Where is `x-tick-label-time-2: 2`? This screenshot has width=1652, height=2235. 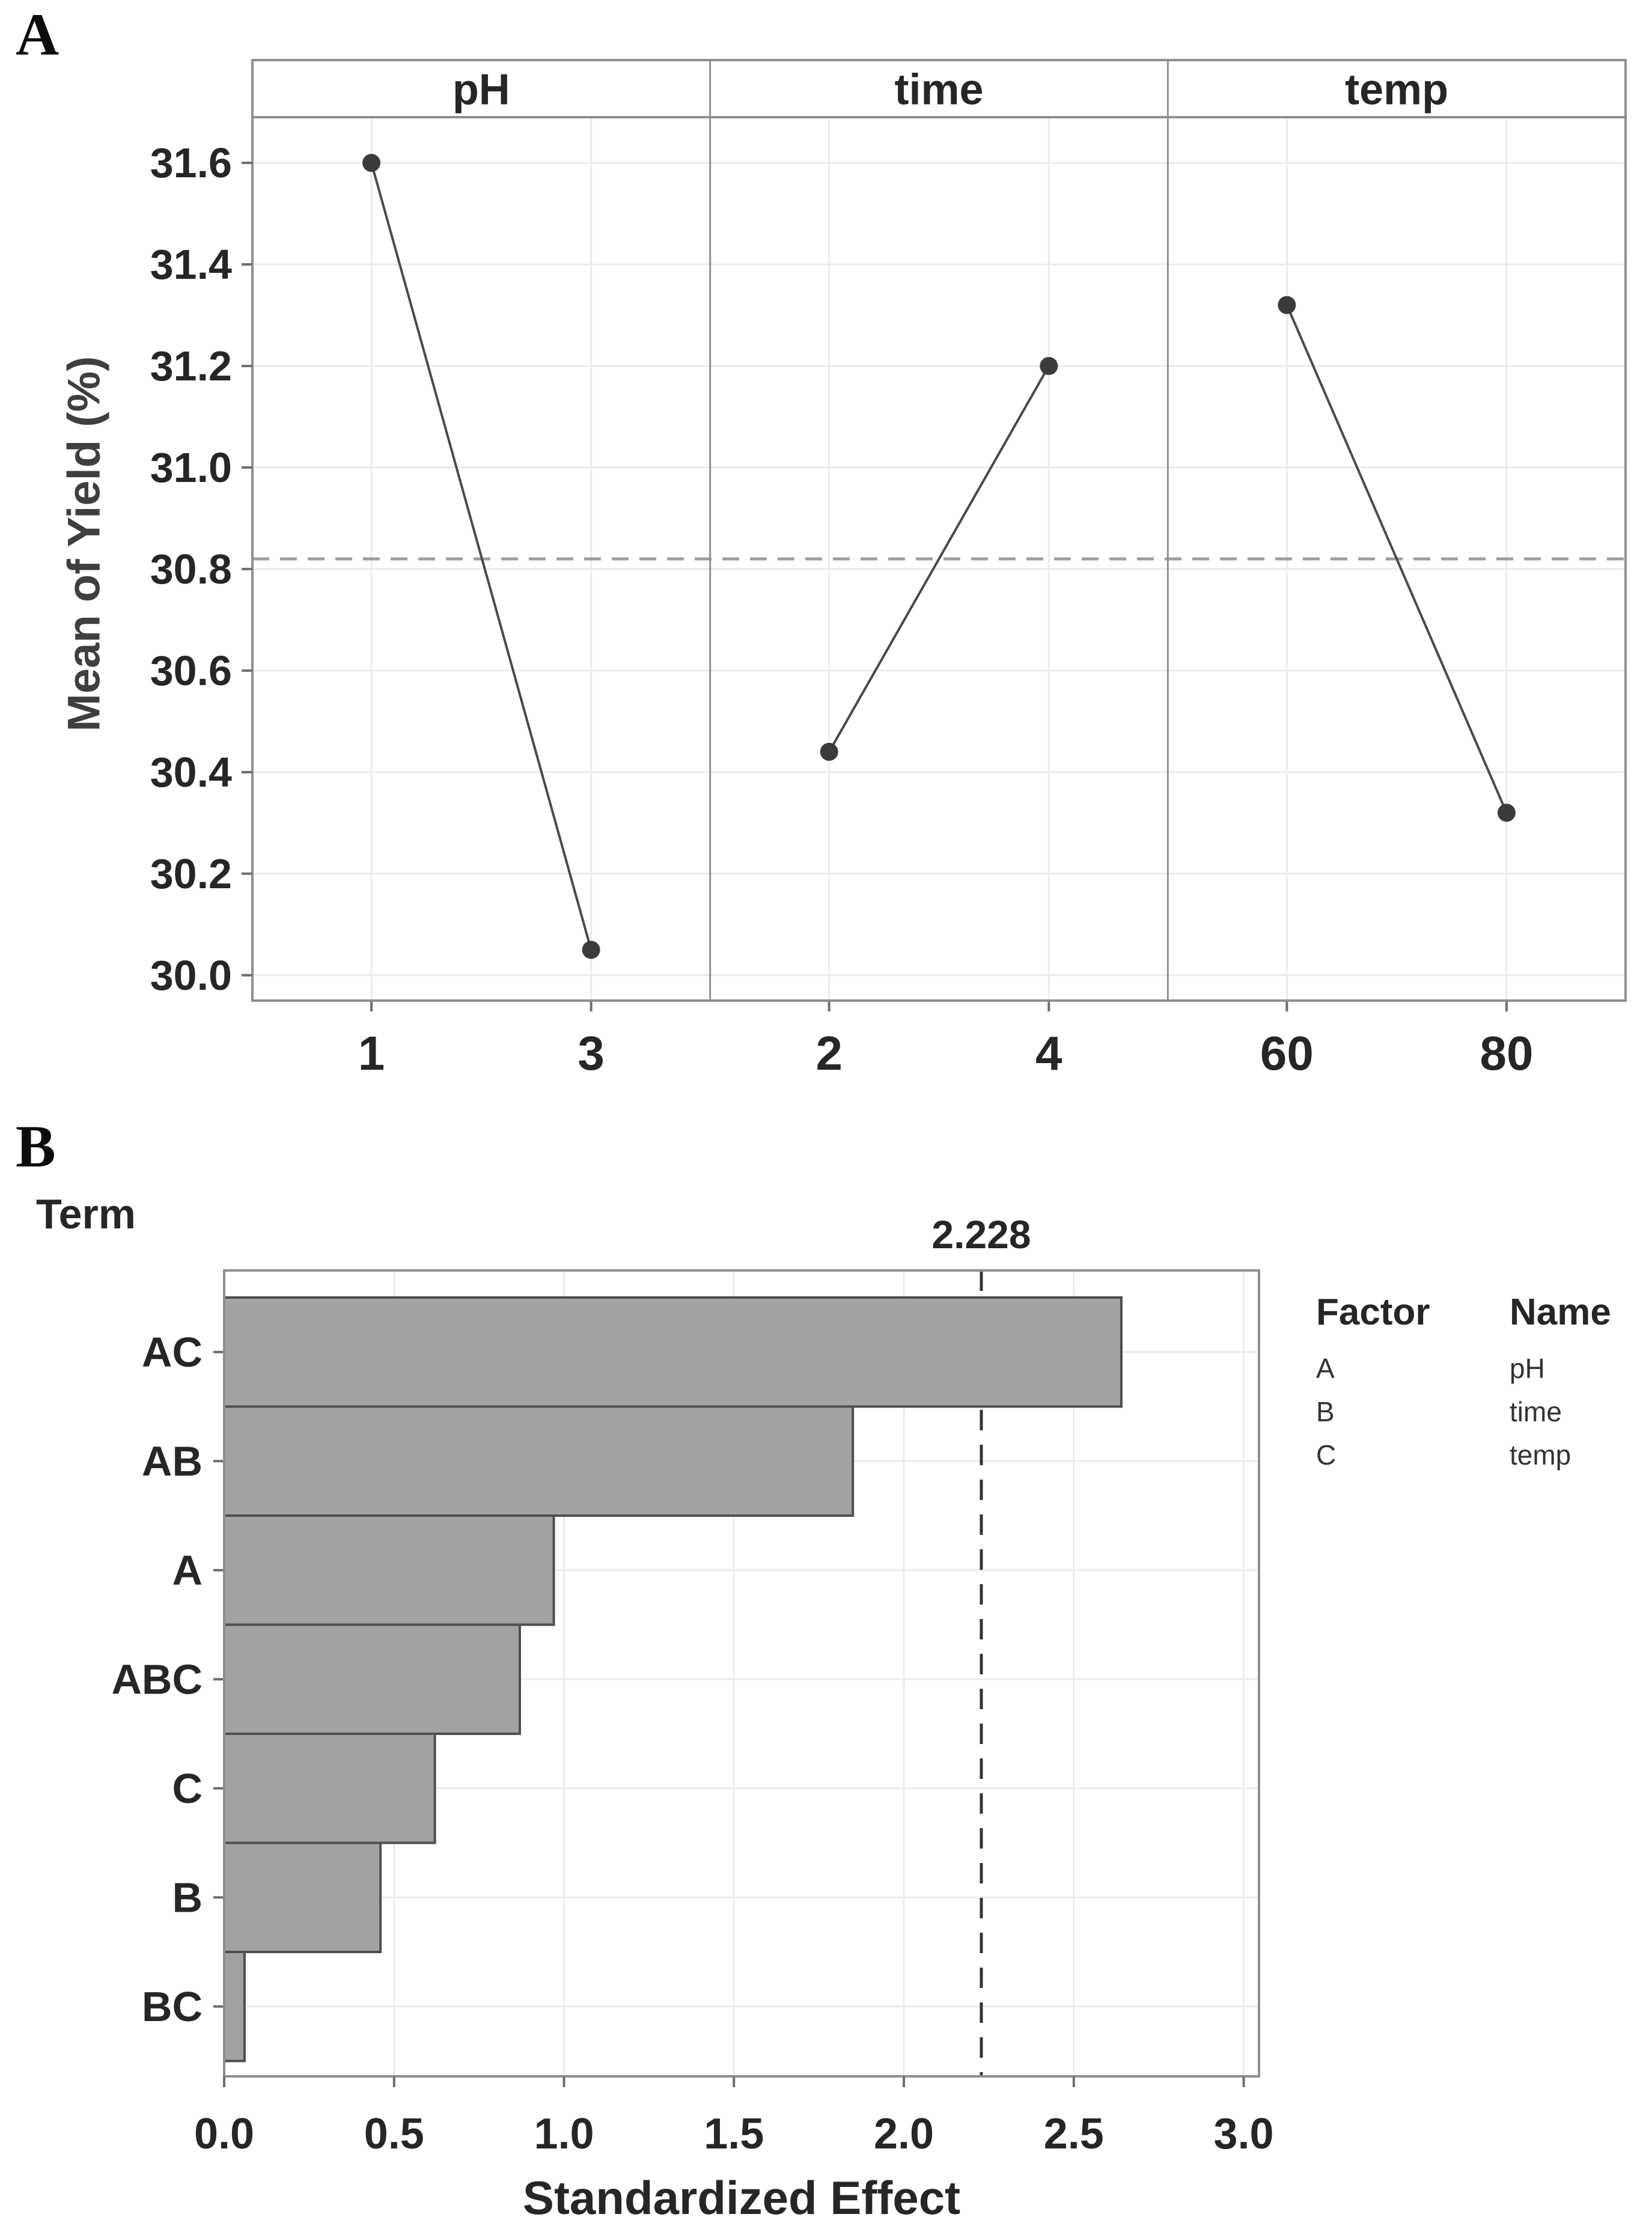
x-tick-label-time-2: 2 is located at coordinates (829, 1053).